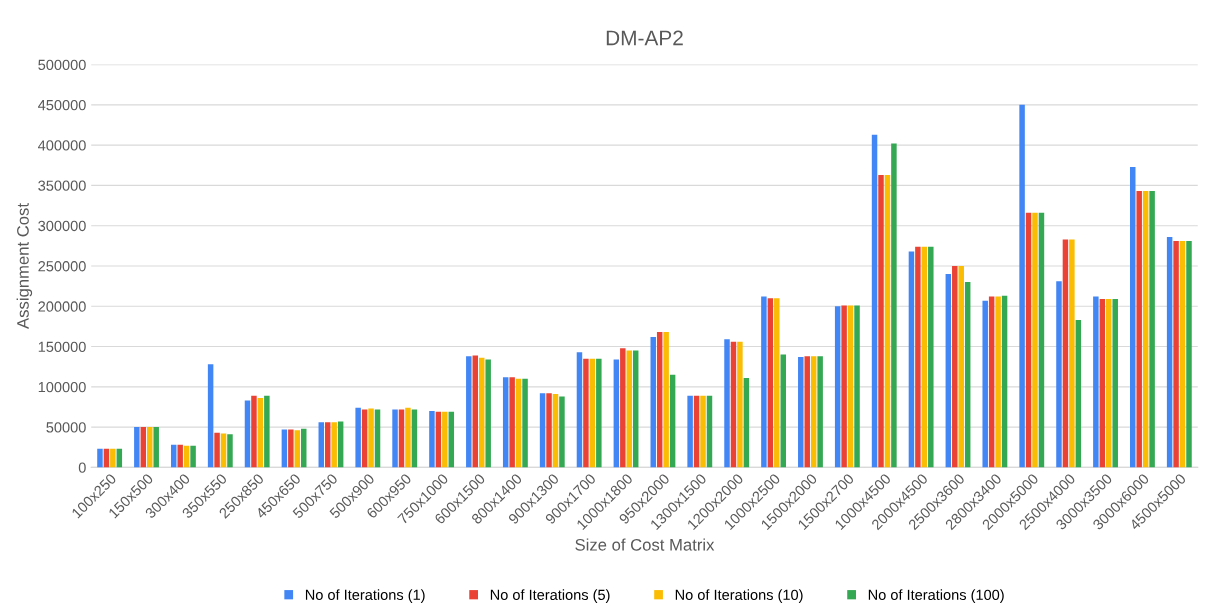  Describe the element at coordinates (24, 266) in the screenshot. I see `y-axis-title: Assignment Cost` at that location.